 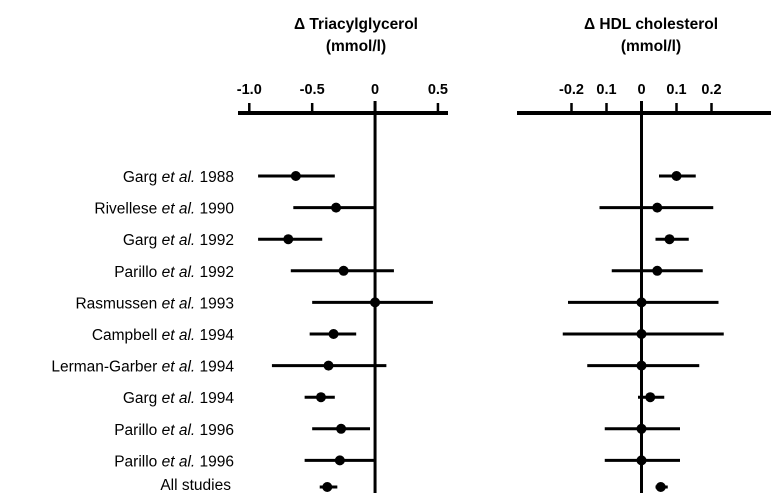 What do you see at coordinates (127, 335) in the screenshot?
I see `study-name: Campbell` at bounding box center [127, 335].